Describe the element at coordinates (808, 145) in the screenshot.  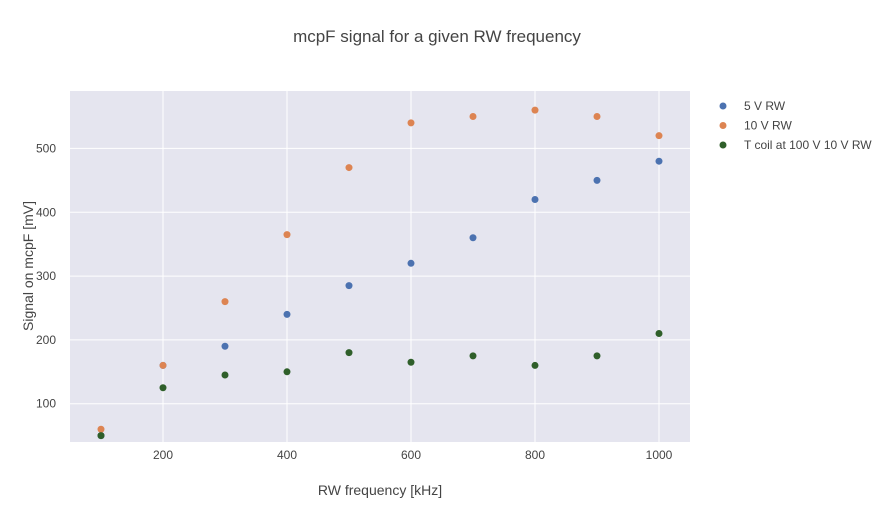
I see `legend-label: T coil at 100 V 10 V RW` at that location.